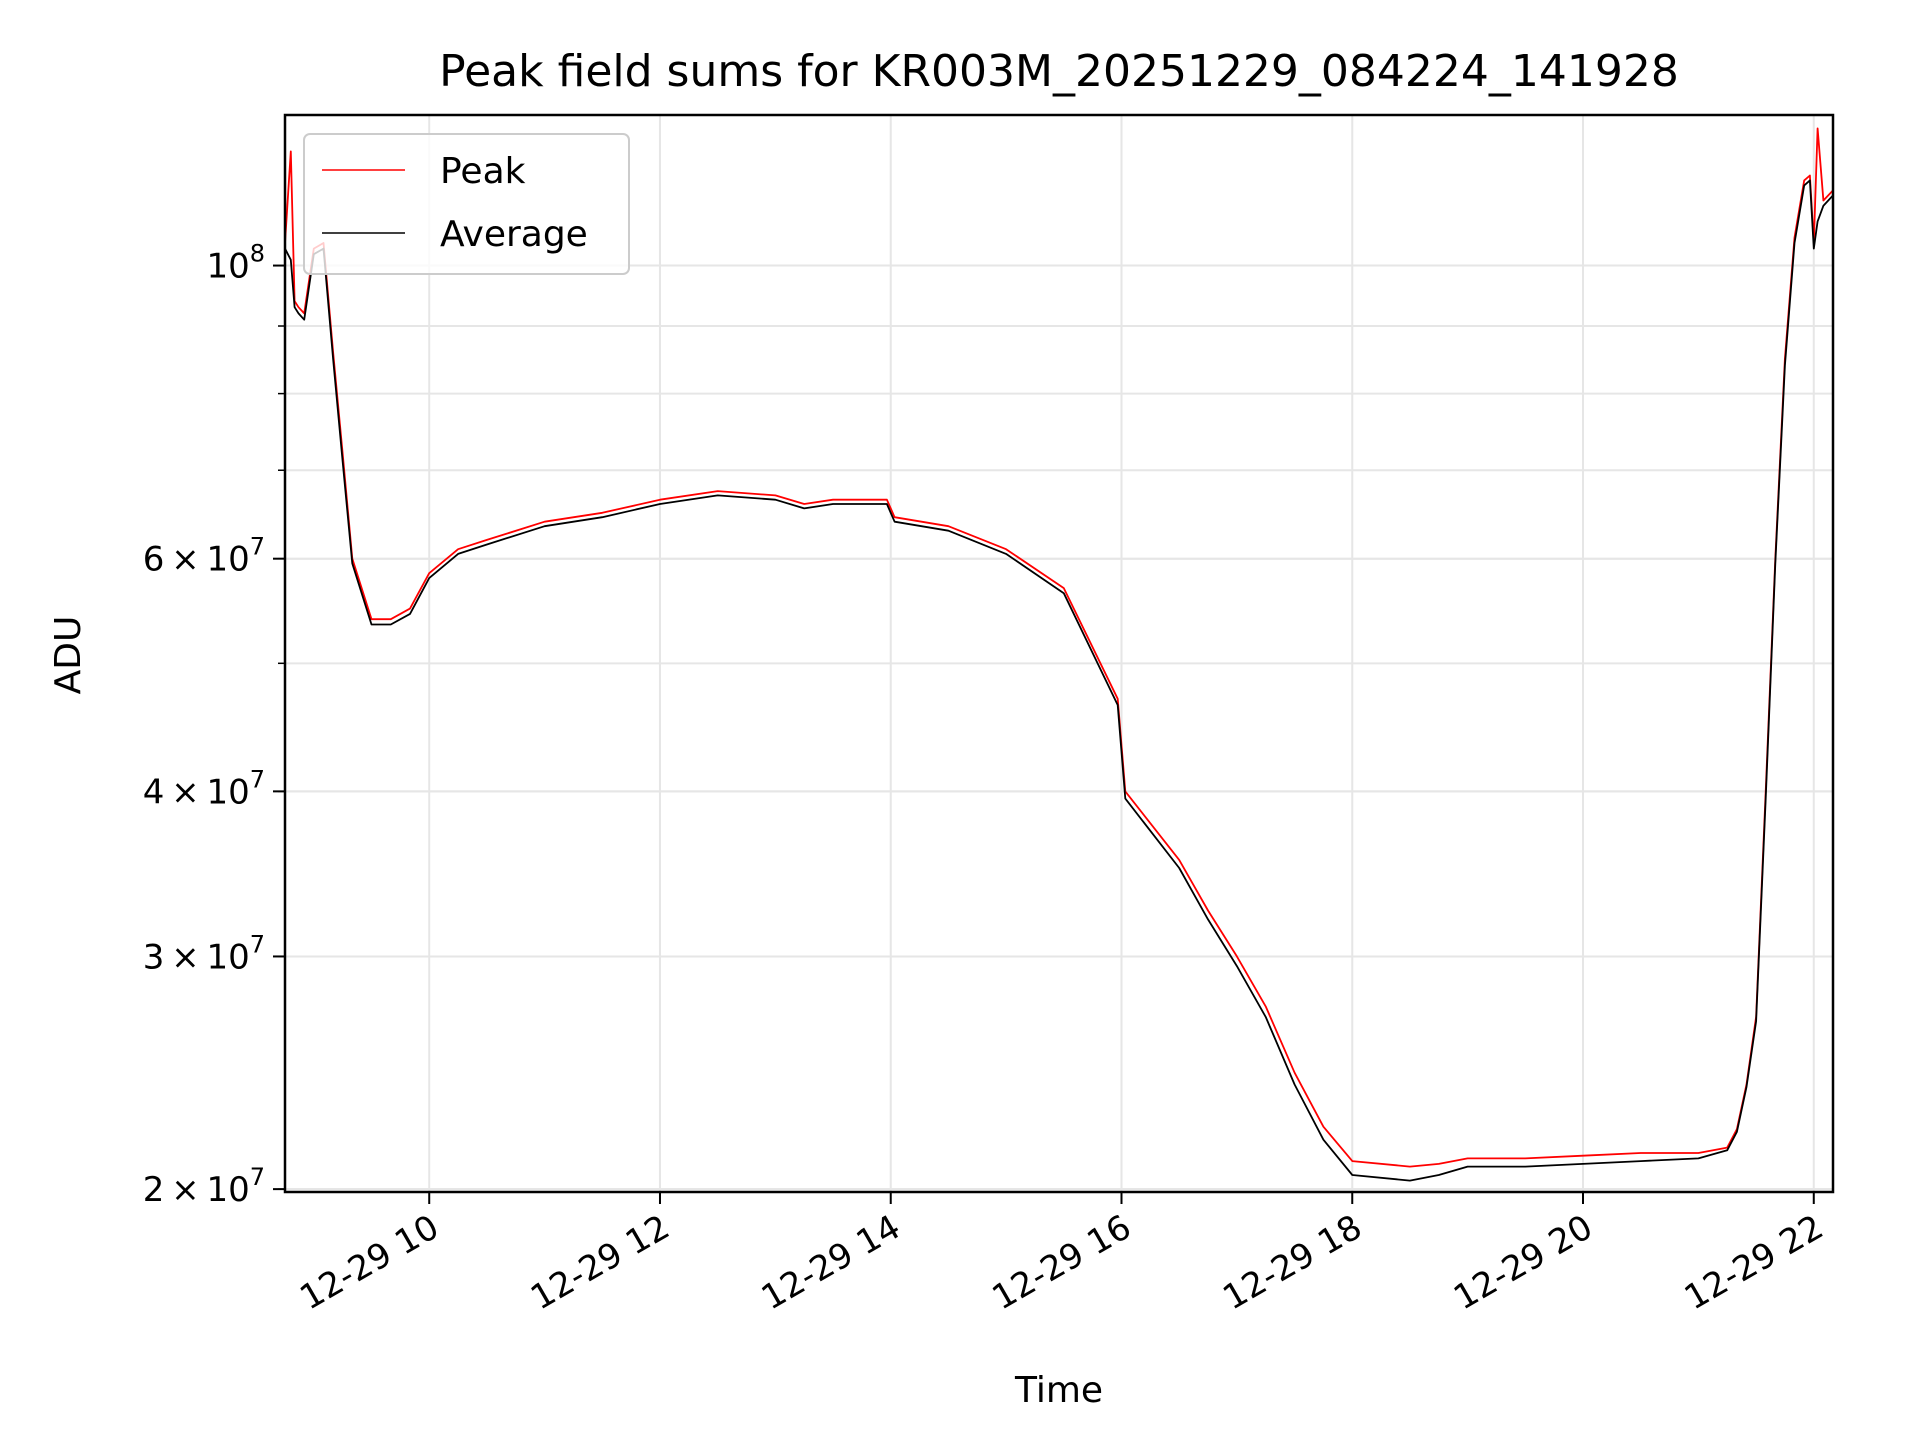 This screenshot has height=1440, width=1920. Describe the element at coordinates (235, 263) in the screenshot. I see `y-tick-label: 108` at that location.